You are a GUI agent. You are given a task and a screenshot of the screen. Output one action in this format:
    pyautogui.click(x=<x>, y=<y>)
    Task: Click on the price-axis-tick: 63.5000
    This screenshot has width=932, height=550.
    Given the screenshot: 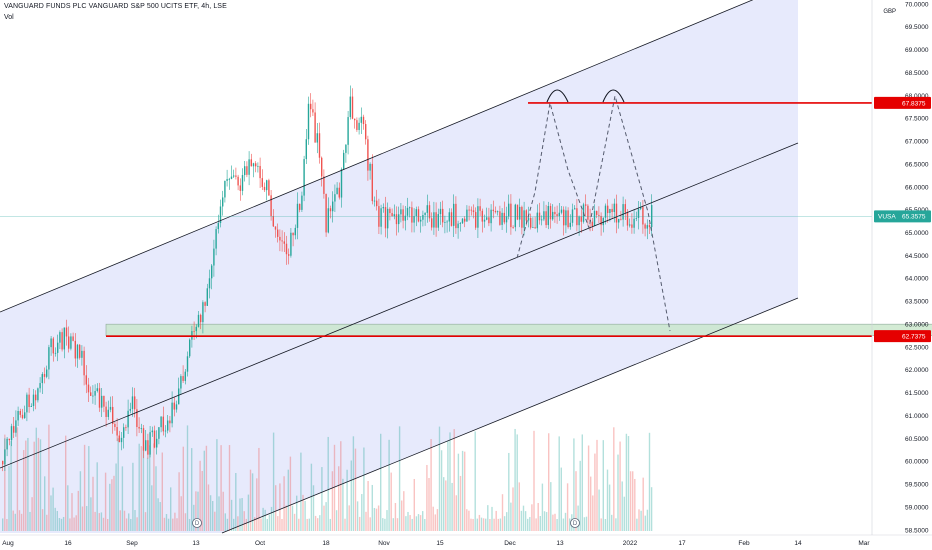 What is the action you would take?
    pyautogui.click(x=917, y=302)
    